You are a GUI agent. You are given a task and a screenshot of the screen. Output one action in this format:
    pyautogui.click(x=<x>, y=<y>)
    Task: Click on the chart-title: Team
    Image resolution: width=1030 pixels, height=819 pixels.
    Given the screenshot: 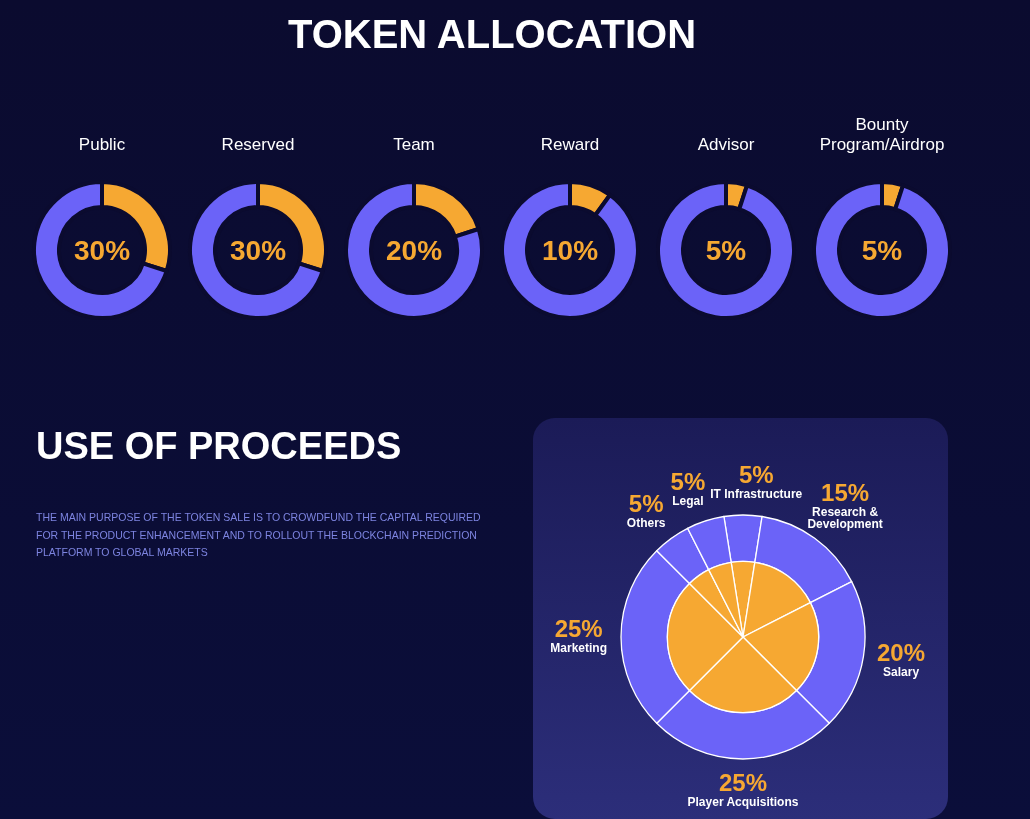 What is the action you would take?
    pyautogui.click(x=414, y=144)
    